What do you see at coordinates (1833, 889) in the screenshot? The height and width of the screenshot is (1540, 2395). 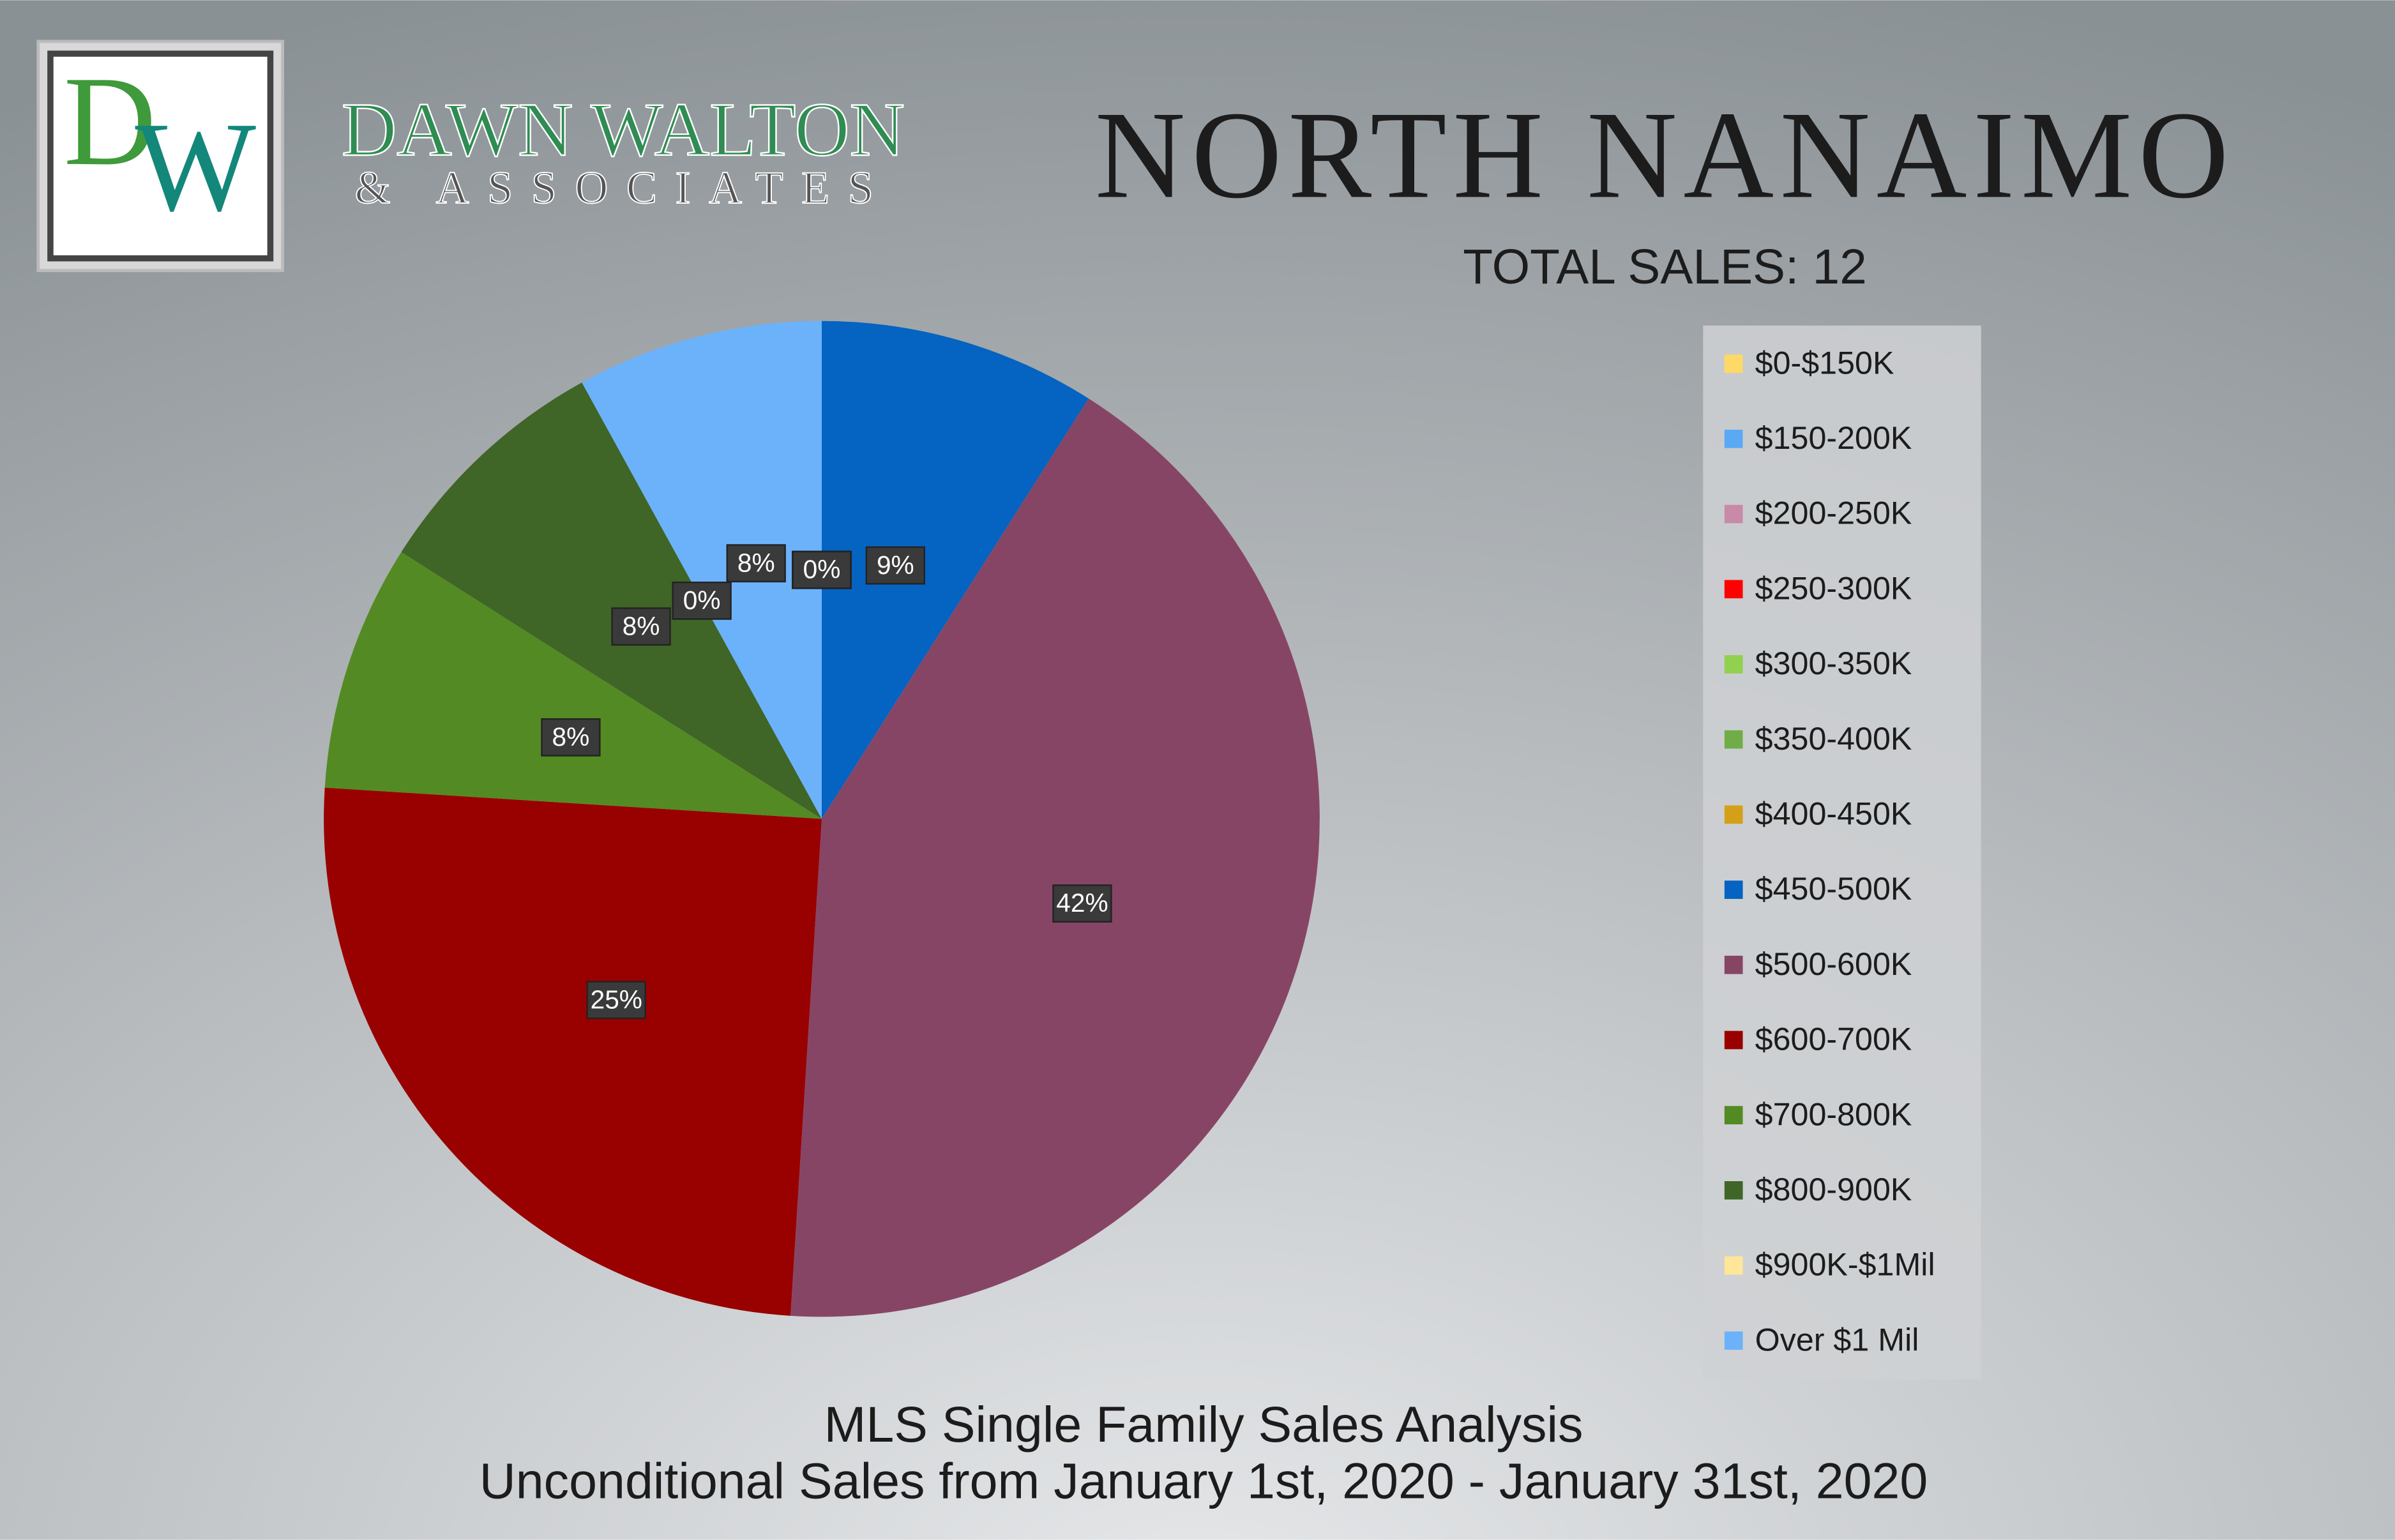 I see `legend-label: $450-500K` at bounding box center [1833, 889].